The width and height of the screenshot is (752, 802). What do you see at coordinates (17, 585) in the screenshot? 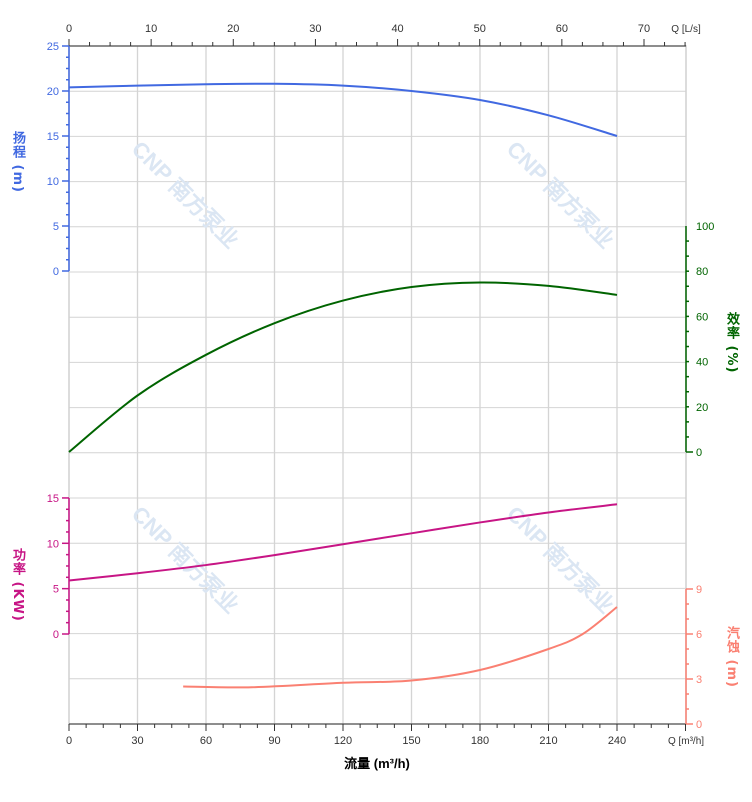
I see `y-axis-title-power: 功率 (KW)` at bounding box center [17, 585].